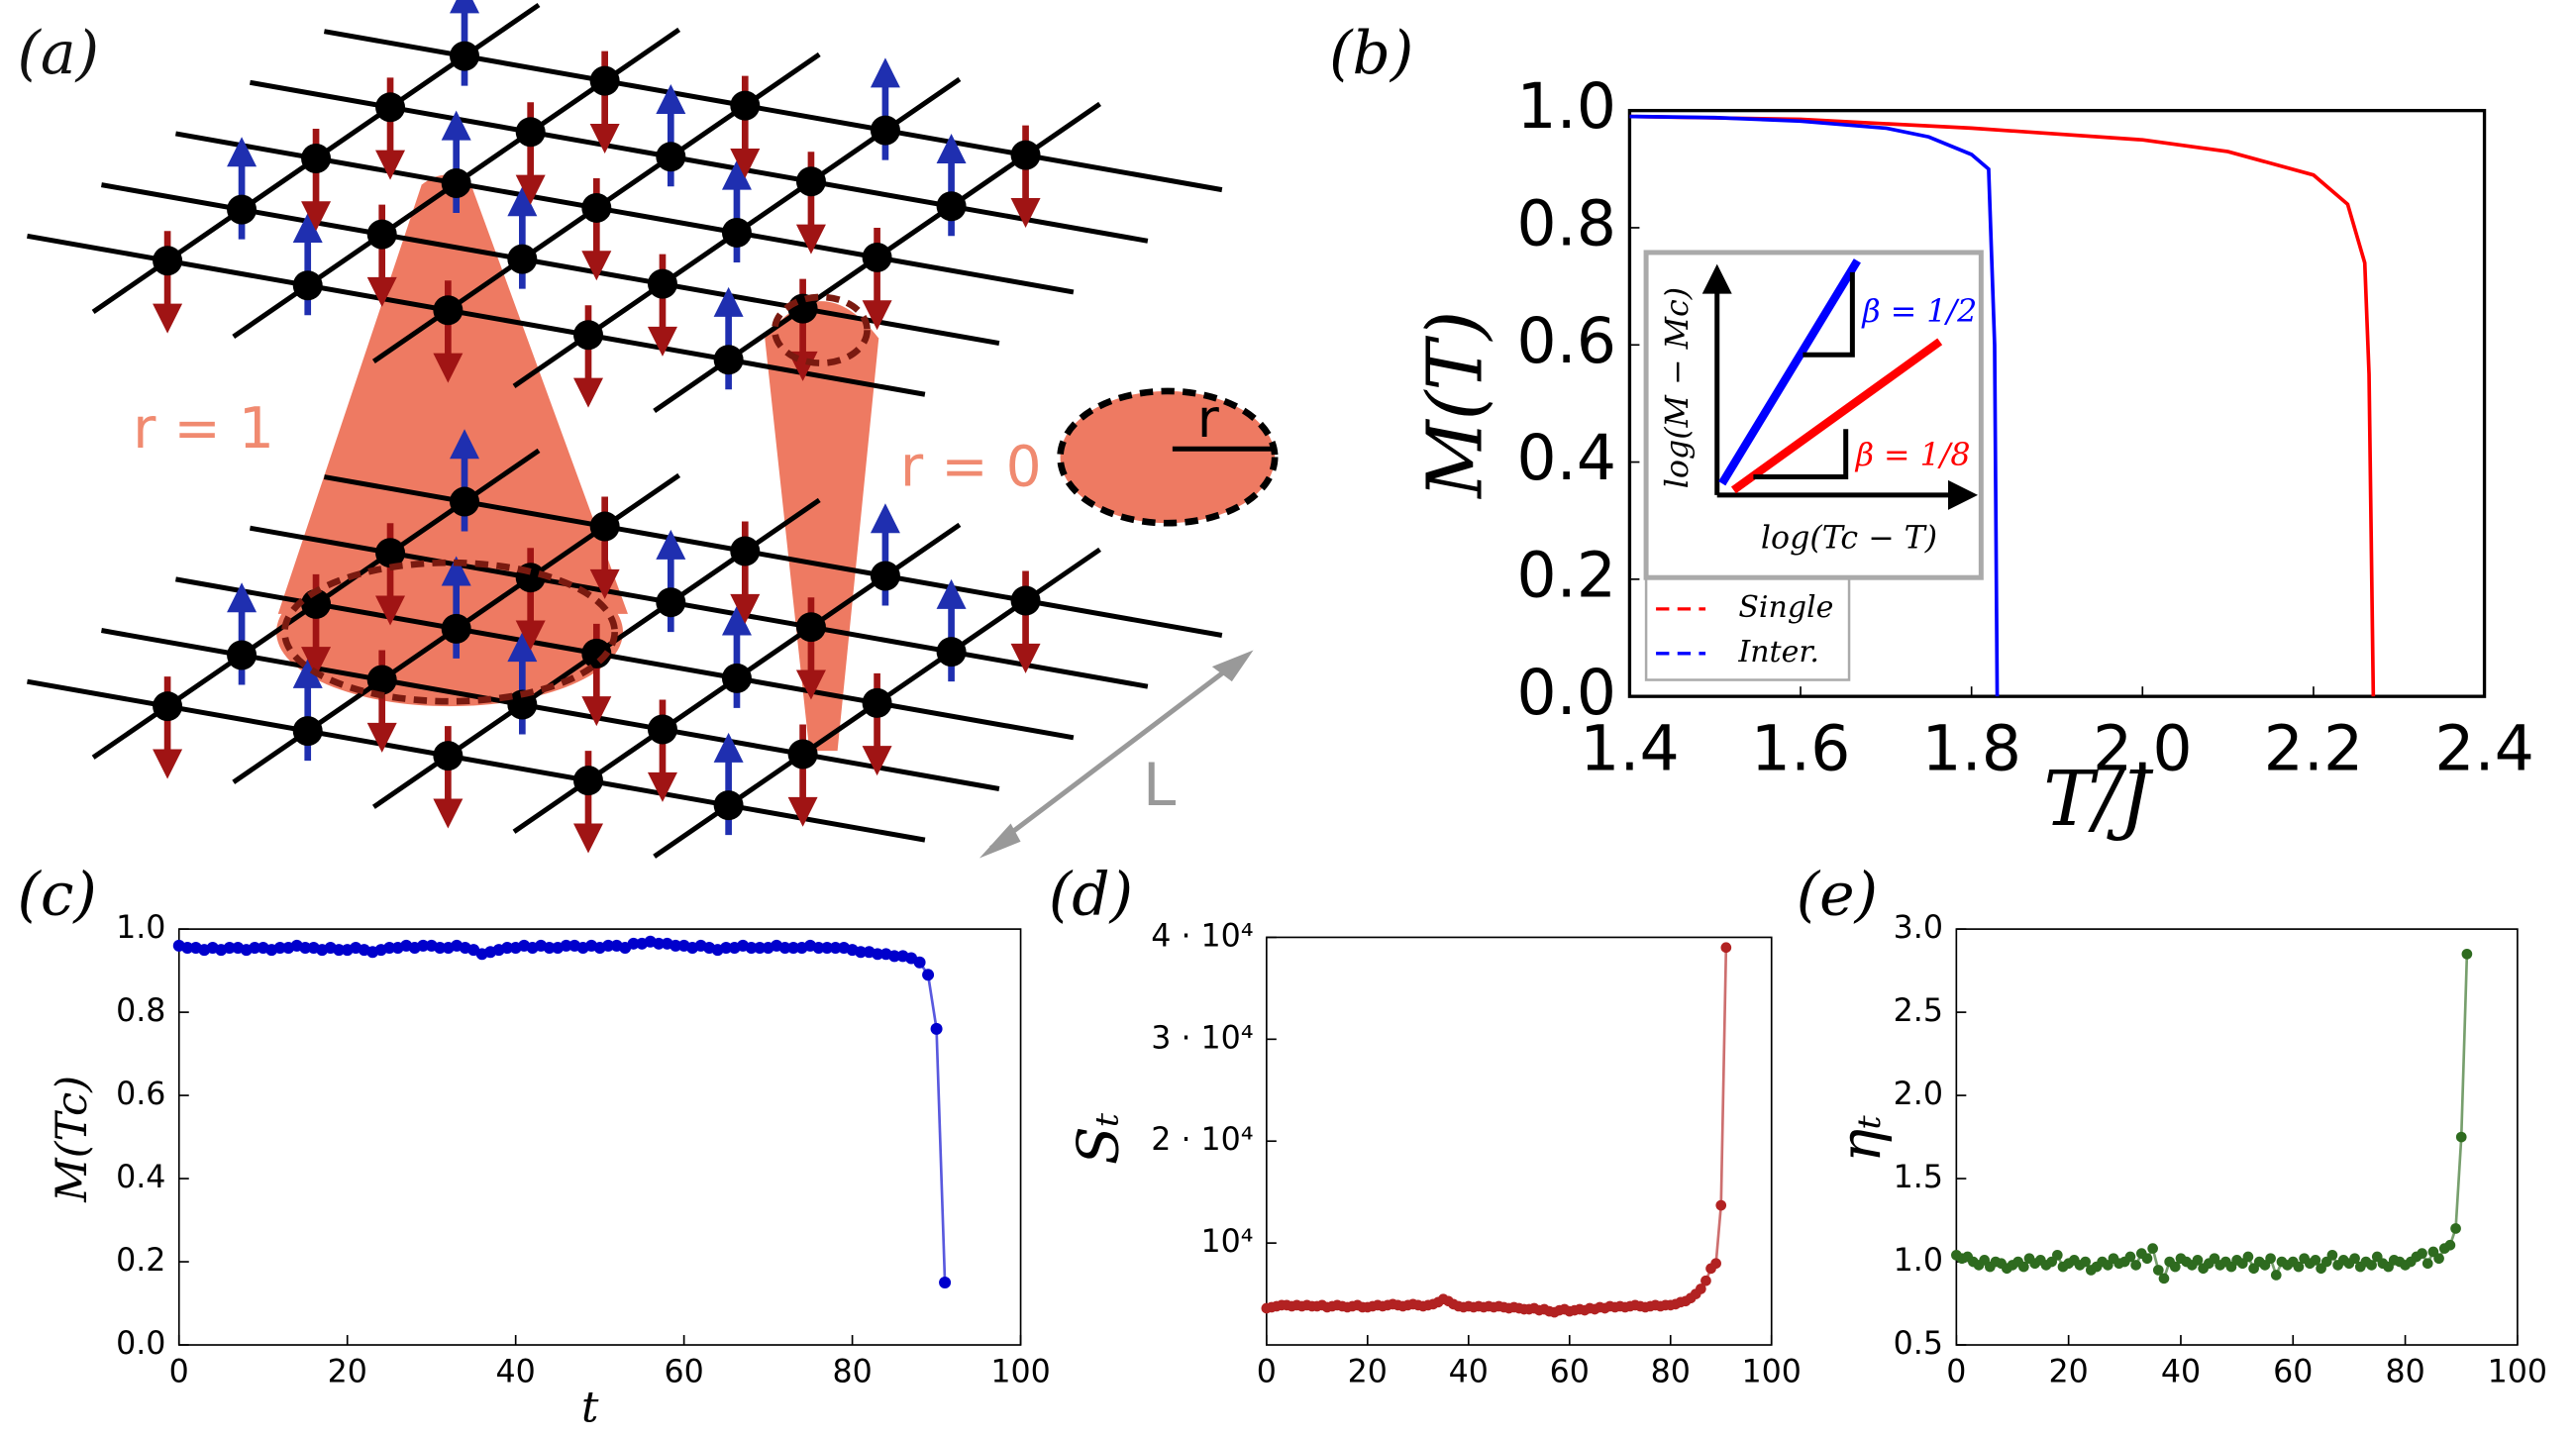 The height and width of the screenshot is (1439, 2576). Describe the element at coordinates (1918, 1177) in the screenshot. I see `y-tick-label: 1.5` at that location.